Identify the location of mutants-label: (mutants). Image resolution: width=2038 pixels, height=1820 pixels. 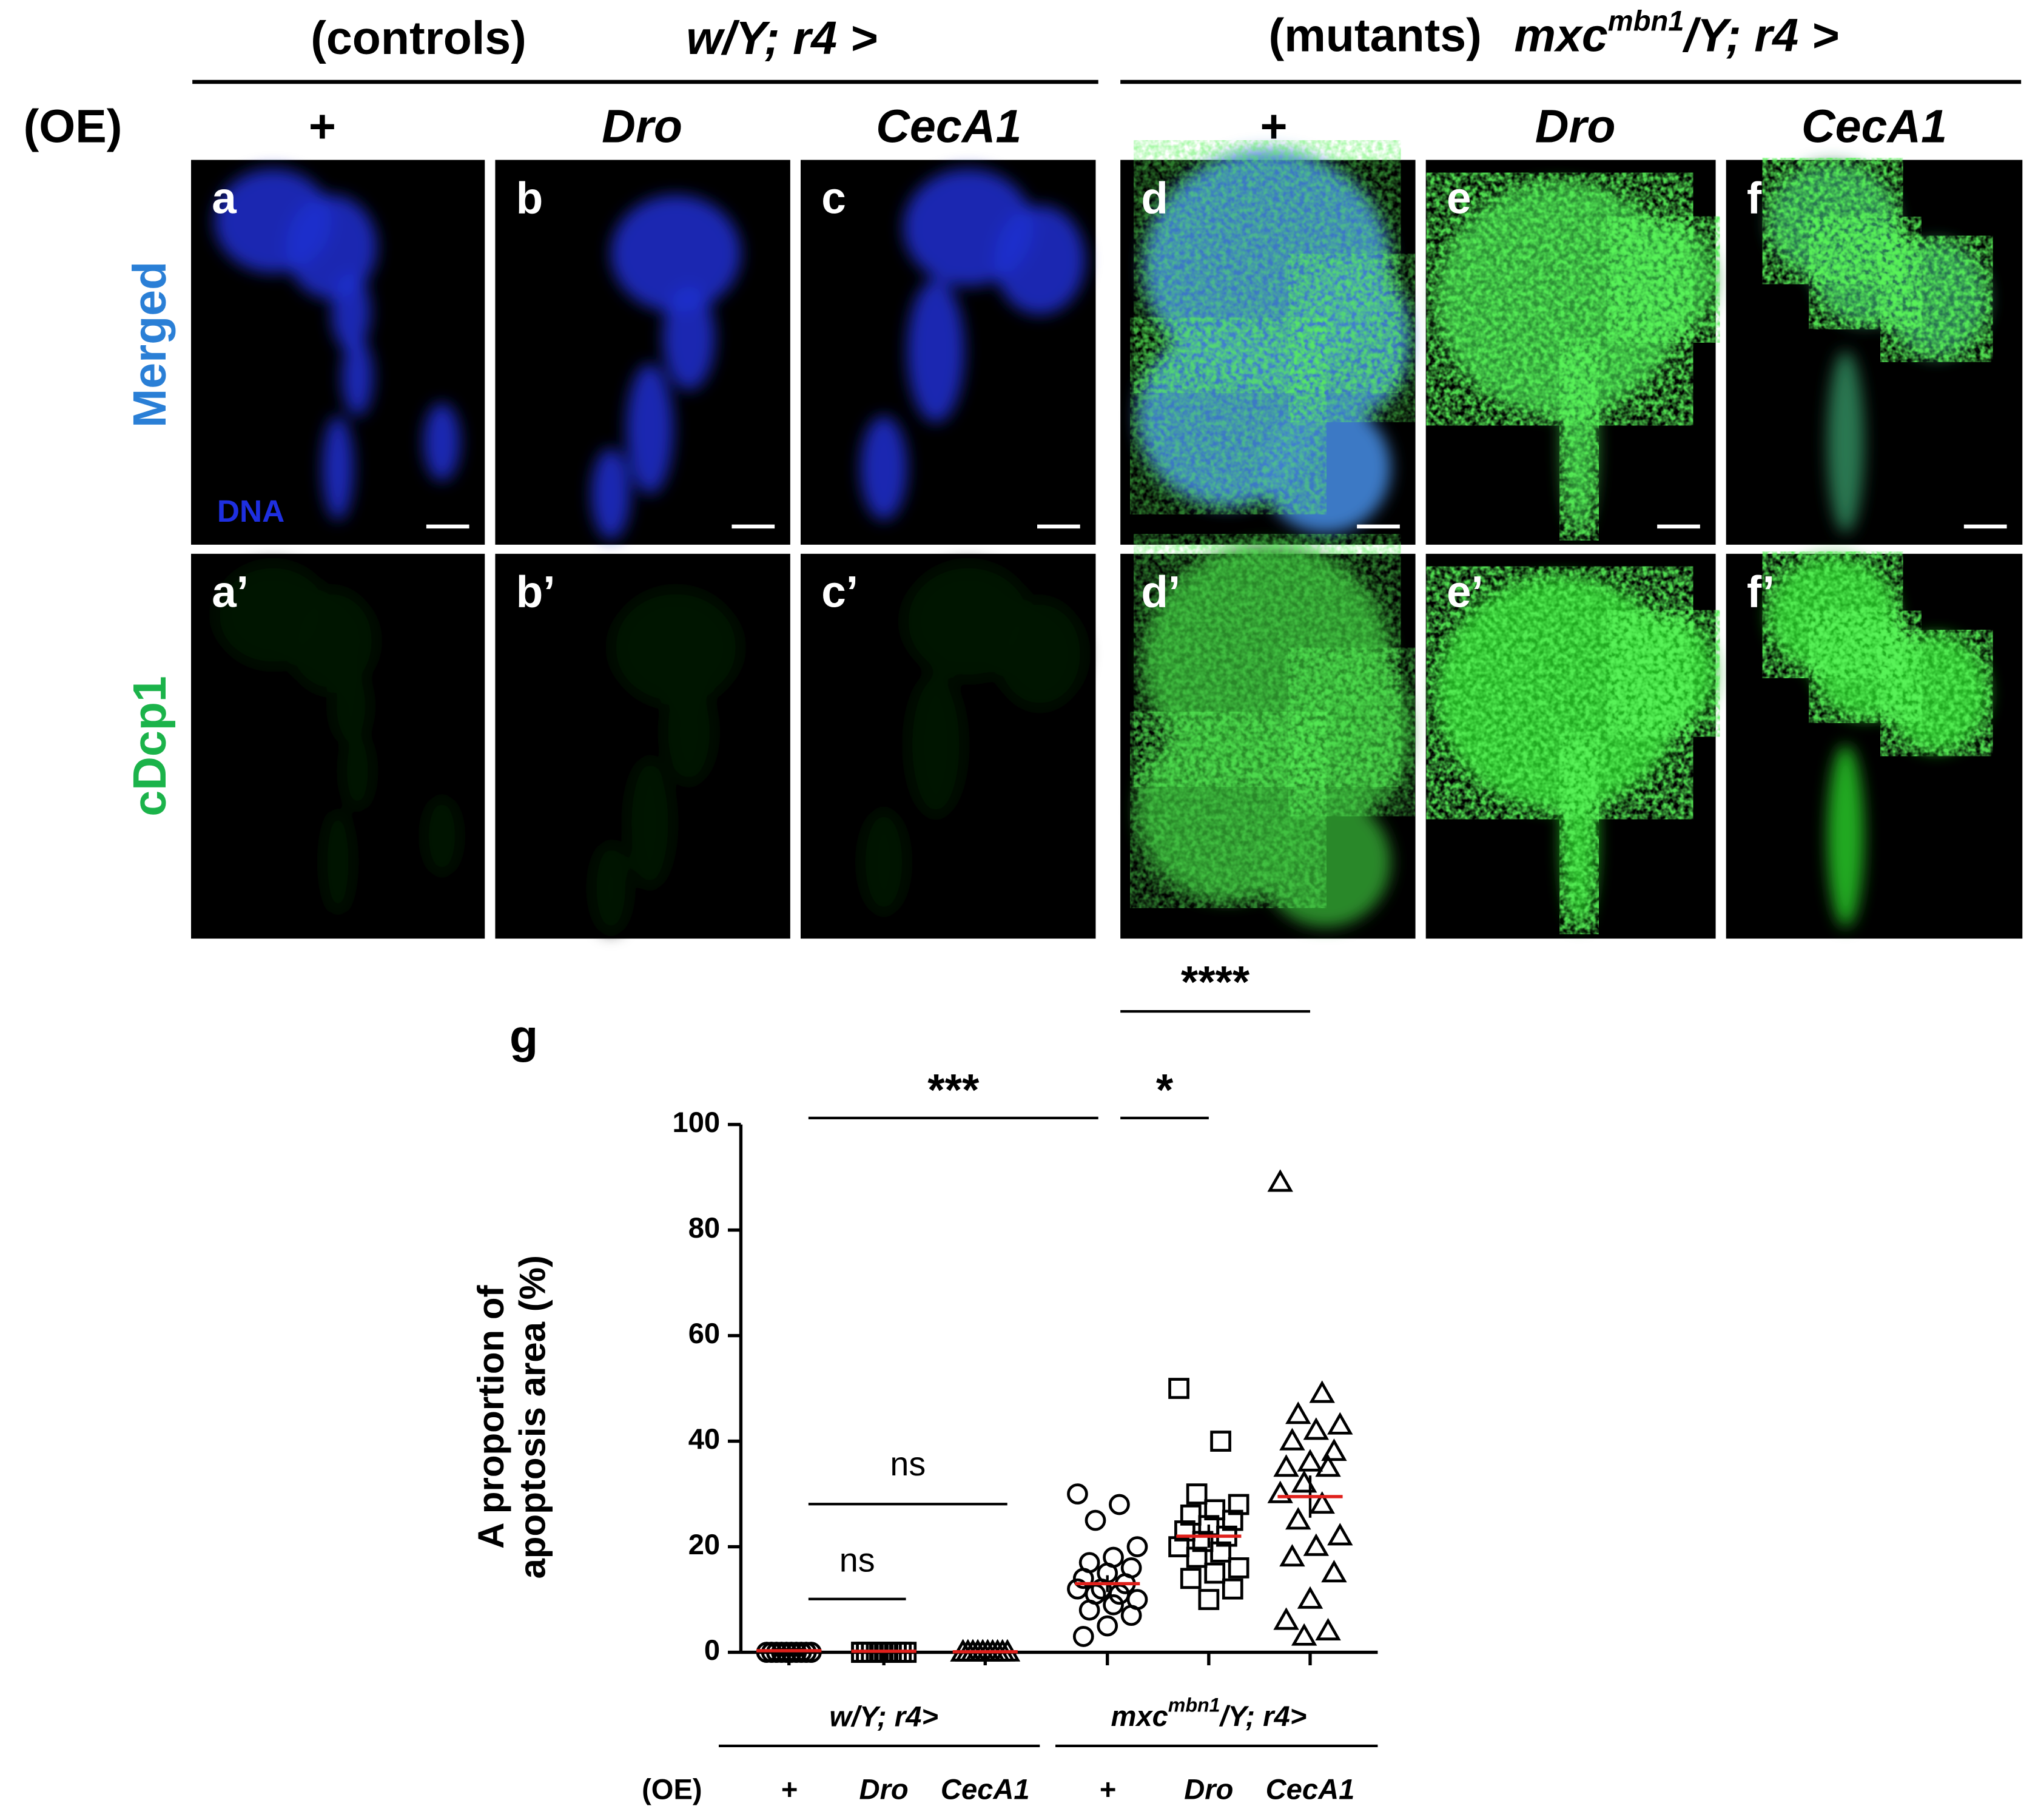
(1375, 36).